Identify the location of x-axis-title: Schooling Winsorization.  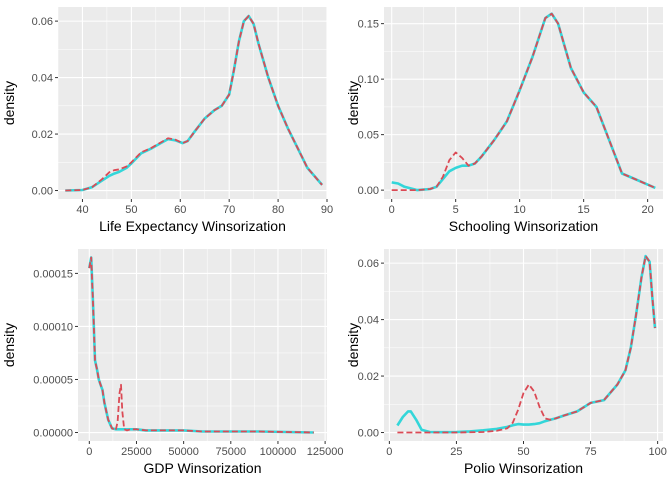
(523, 226).